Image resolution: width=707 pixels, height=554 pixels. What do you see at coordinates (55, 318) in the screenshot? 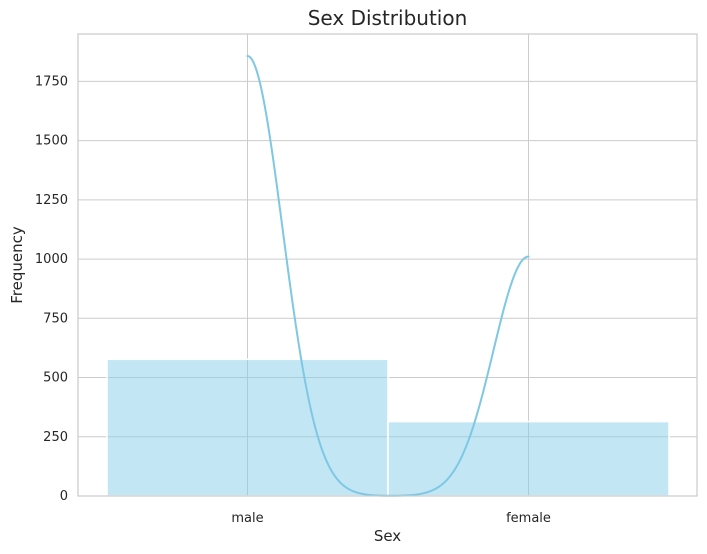
I see `y-tick-label: 750` at bounding box center [55, 318].